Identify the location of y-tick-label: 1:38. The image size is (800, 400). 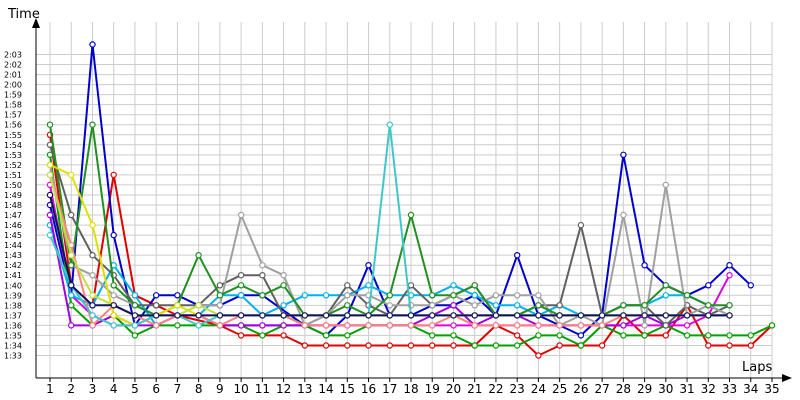
(13, 305).